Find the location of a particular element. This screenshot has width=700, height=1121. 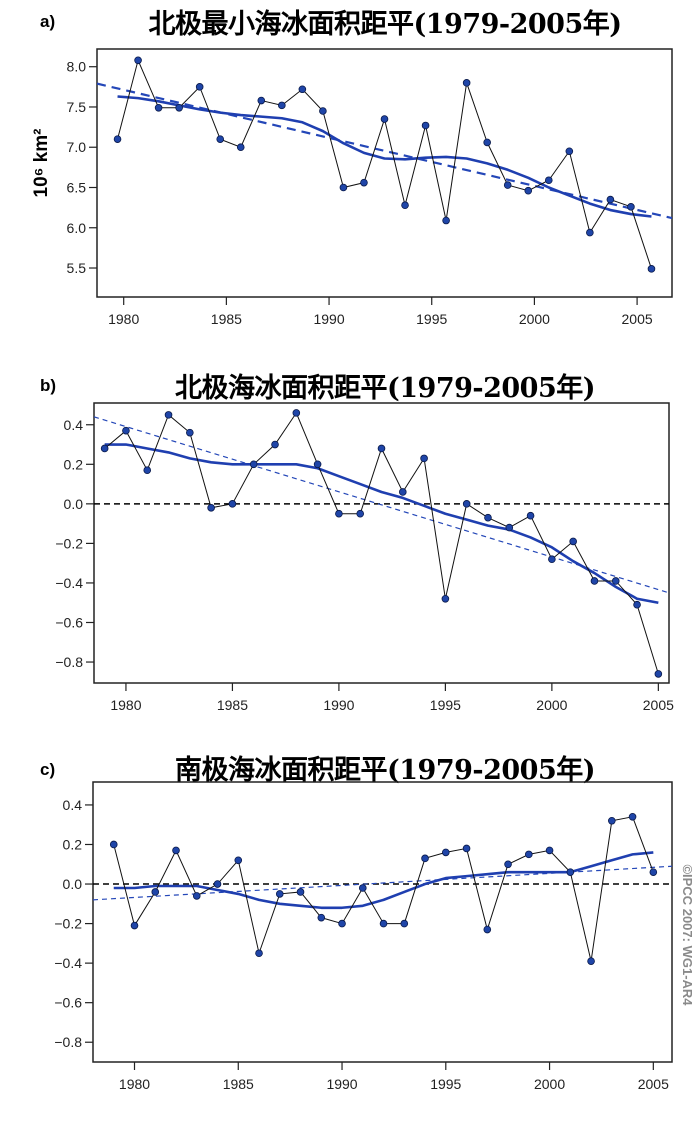

data-point-2004 is located at coordinates (637, 604).